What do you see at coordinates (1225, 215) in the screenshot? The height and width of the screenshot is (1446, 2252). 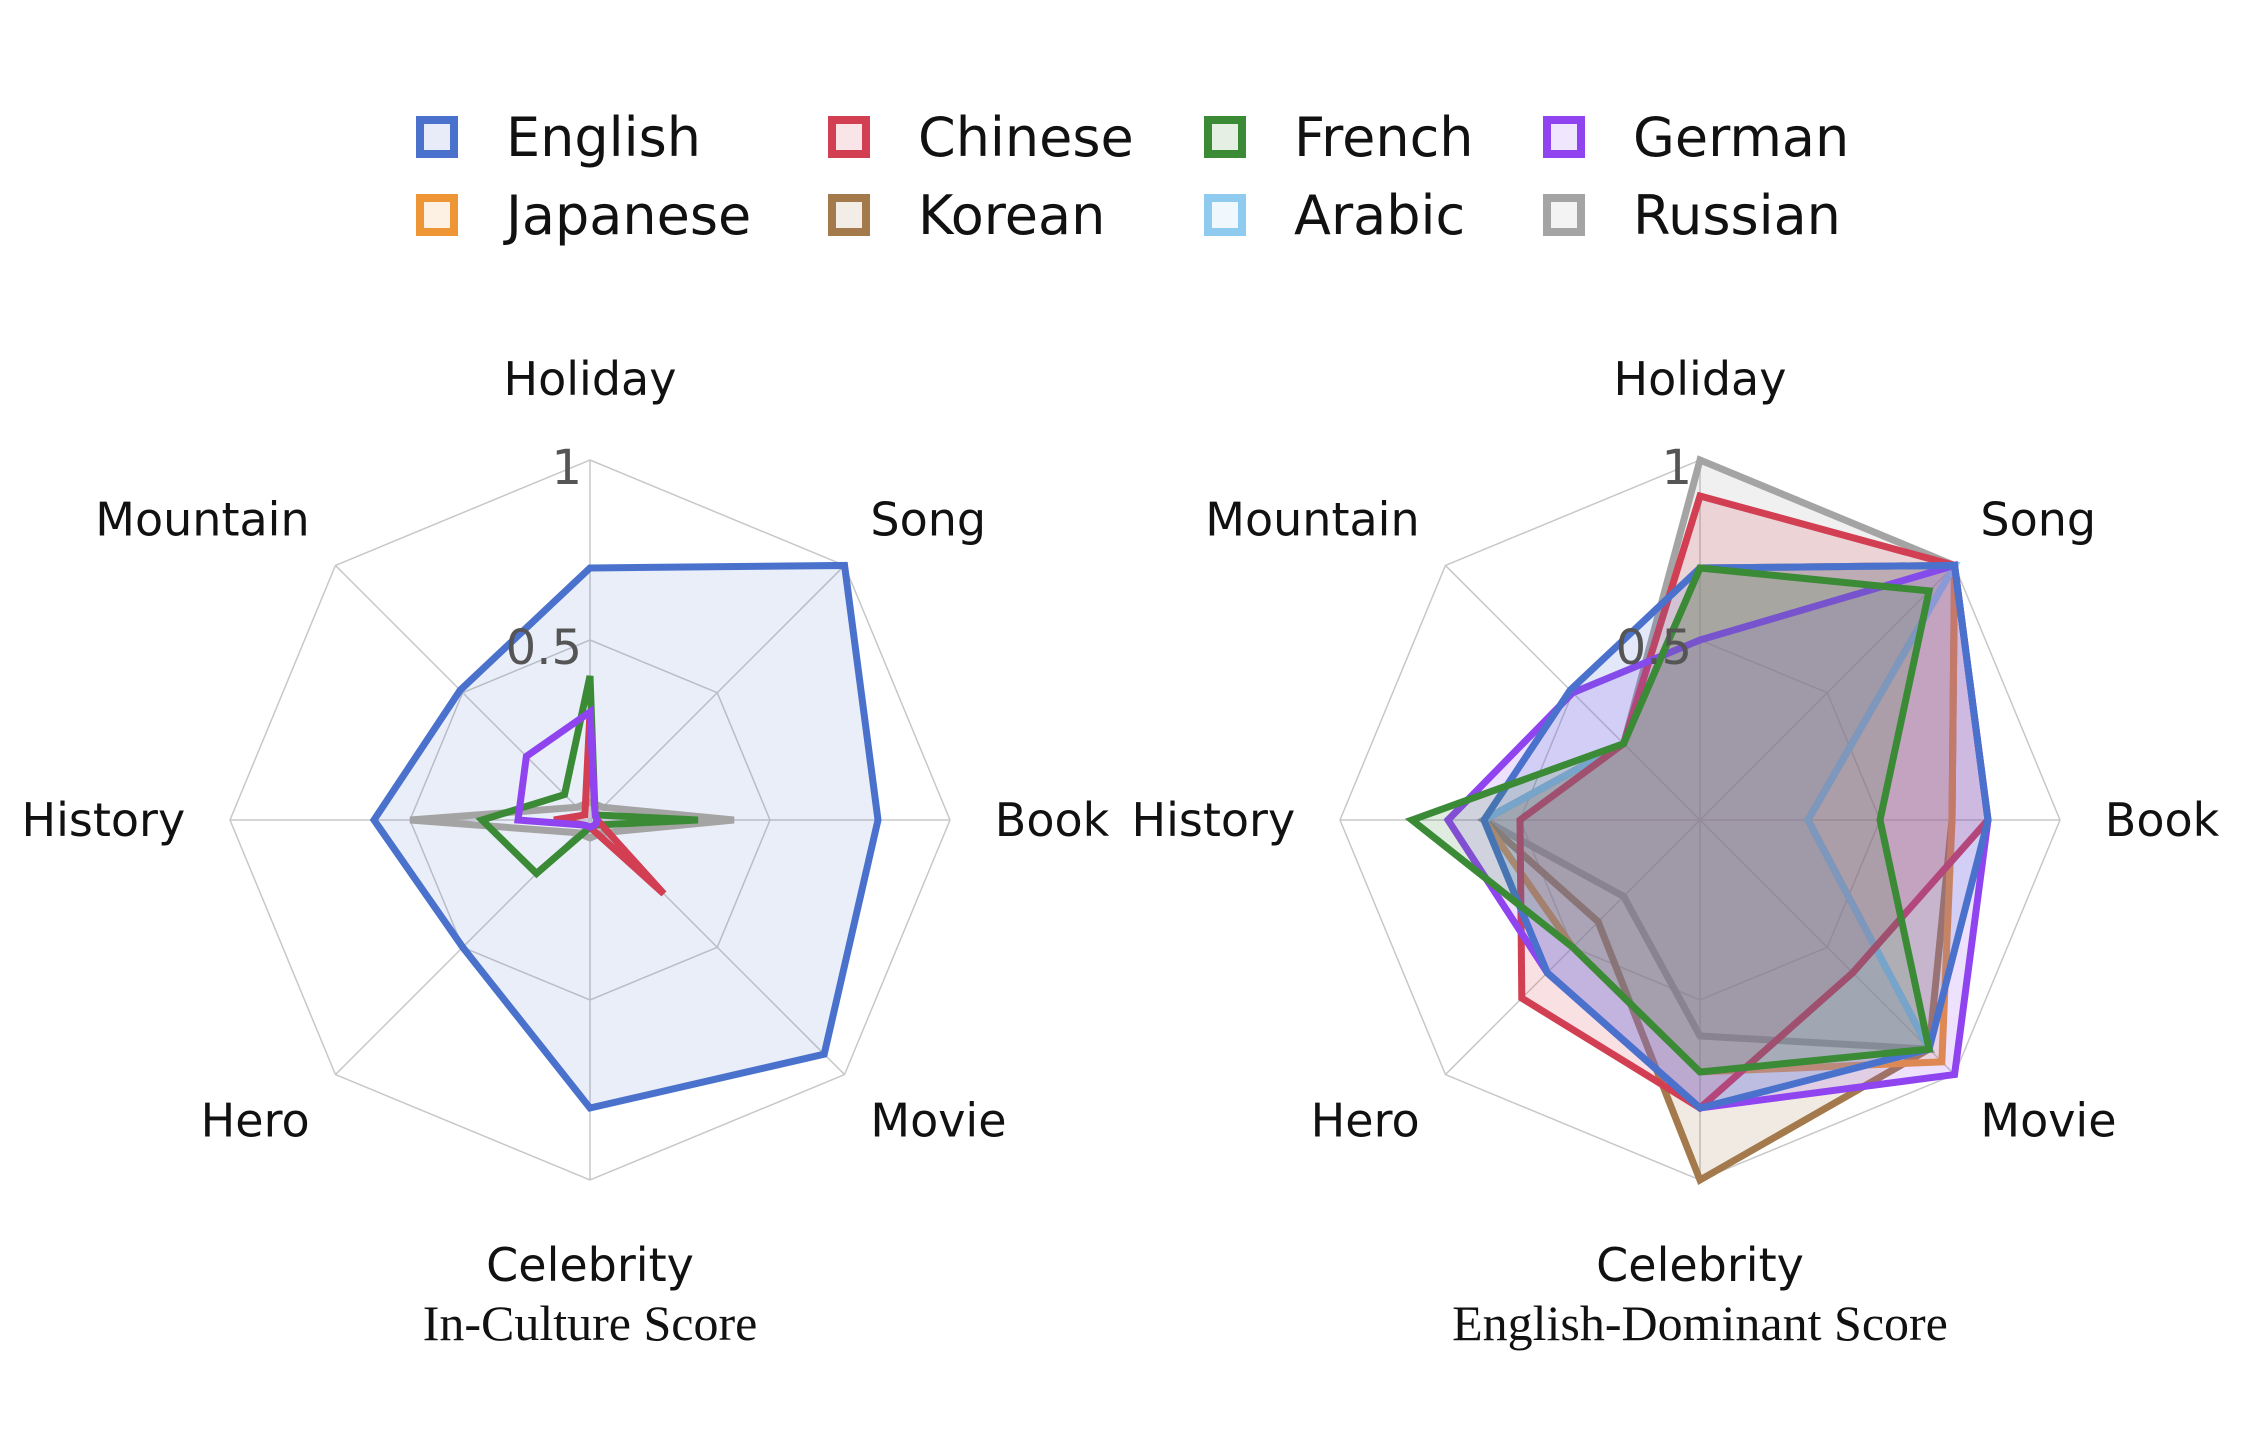 I see `legend-swatch-arabic` at bounding box center [1225, 215].